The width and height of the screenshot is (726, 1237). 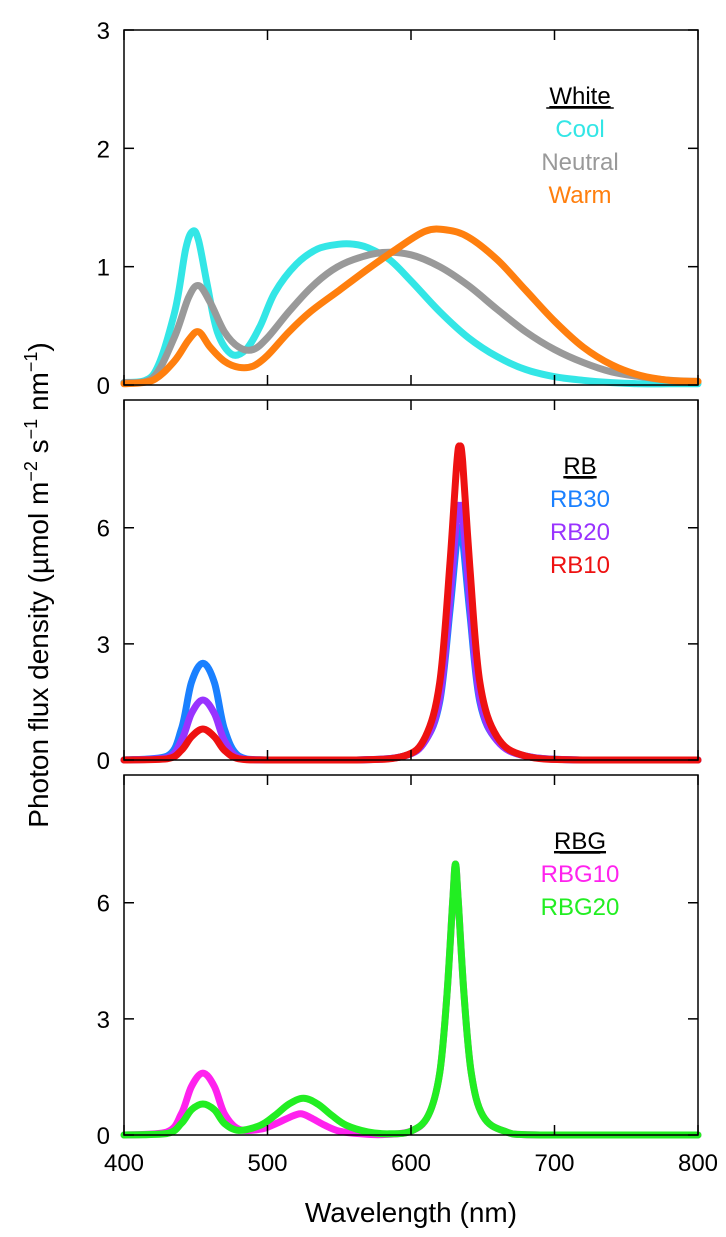 What do you see at coordinates (37, 584) in the screenshot?
I see `y-axis-title: Photon flux density (µmol m−2 s−1 nm−1)` at bounding box center [37, 584].